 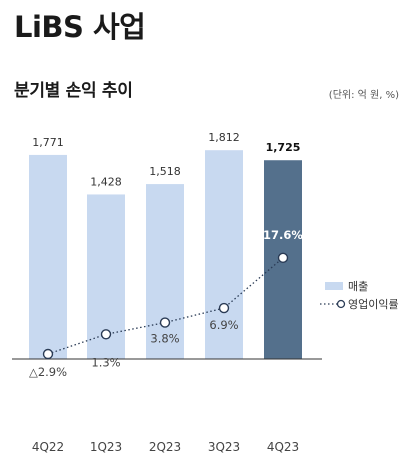 What do you see at coordinates (164, 339) in the screenshot?
I see `margin-value-label: 3.8%` at bounding box center [164, 339].